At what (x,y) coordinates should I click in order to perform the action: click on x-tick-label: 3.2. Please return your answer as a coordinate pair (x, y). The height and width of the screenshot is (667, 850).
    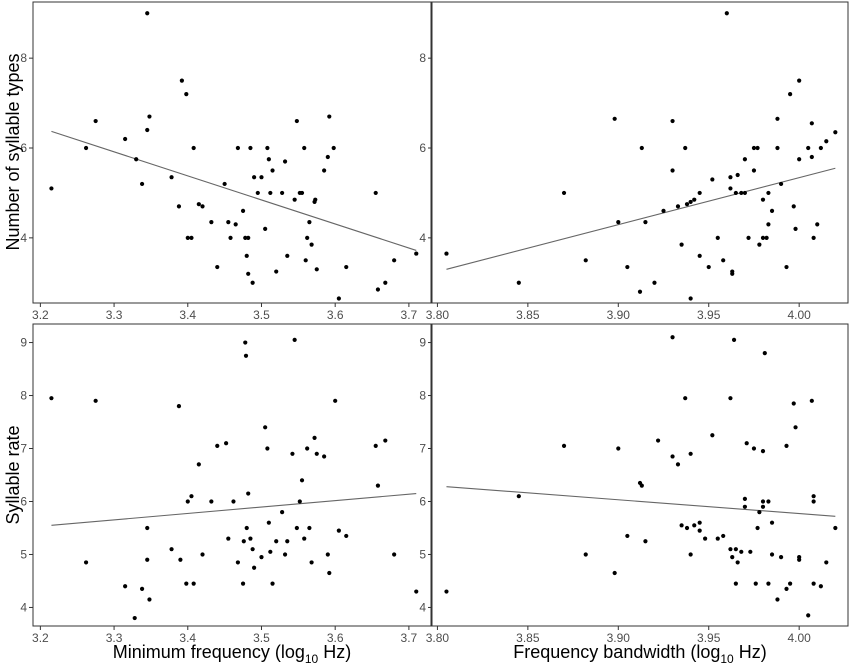
    Looking at the image, I should click on (40, 638).